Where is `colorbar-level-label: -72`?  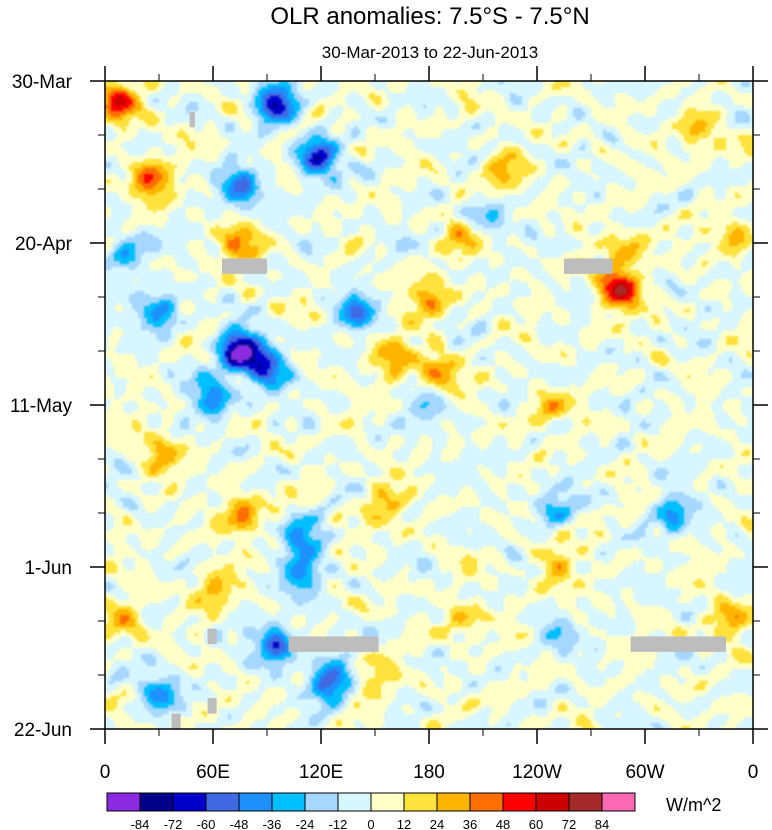 colorbar-level-label: -72 is located at coordinates (173, 823).